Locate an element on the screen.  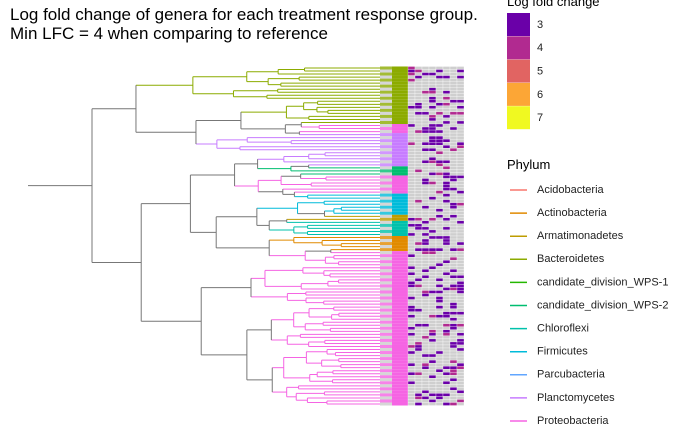
legend-label: candidate_division_WPS-1 is located at coordinates (602, 282).